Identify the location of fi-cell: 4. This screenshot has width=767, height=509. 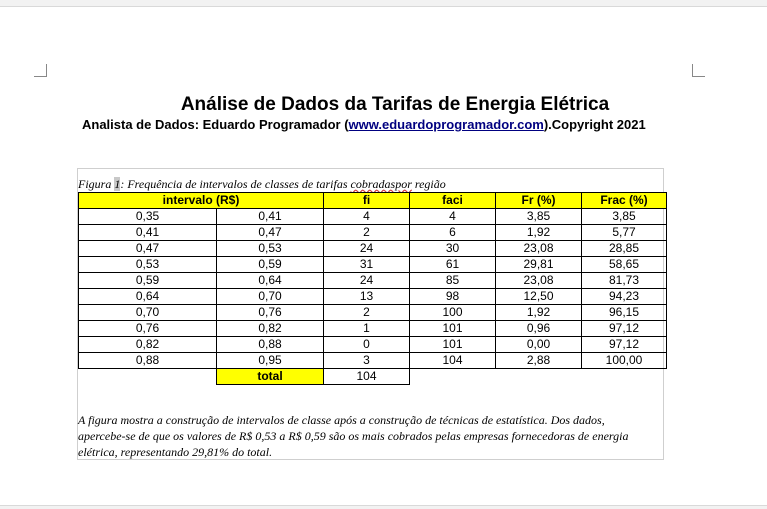
(366, 216).